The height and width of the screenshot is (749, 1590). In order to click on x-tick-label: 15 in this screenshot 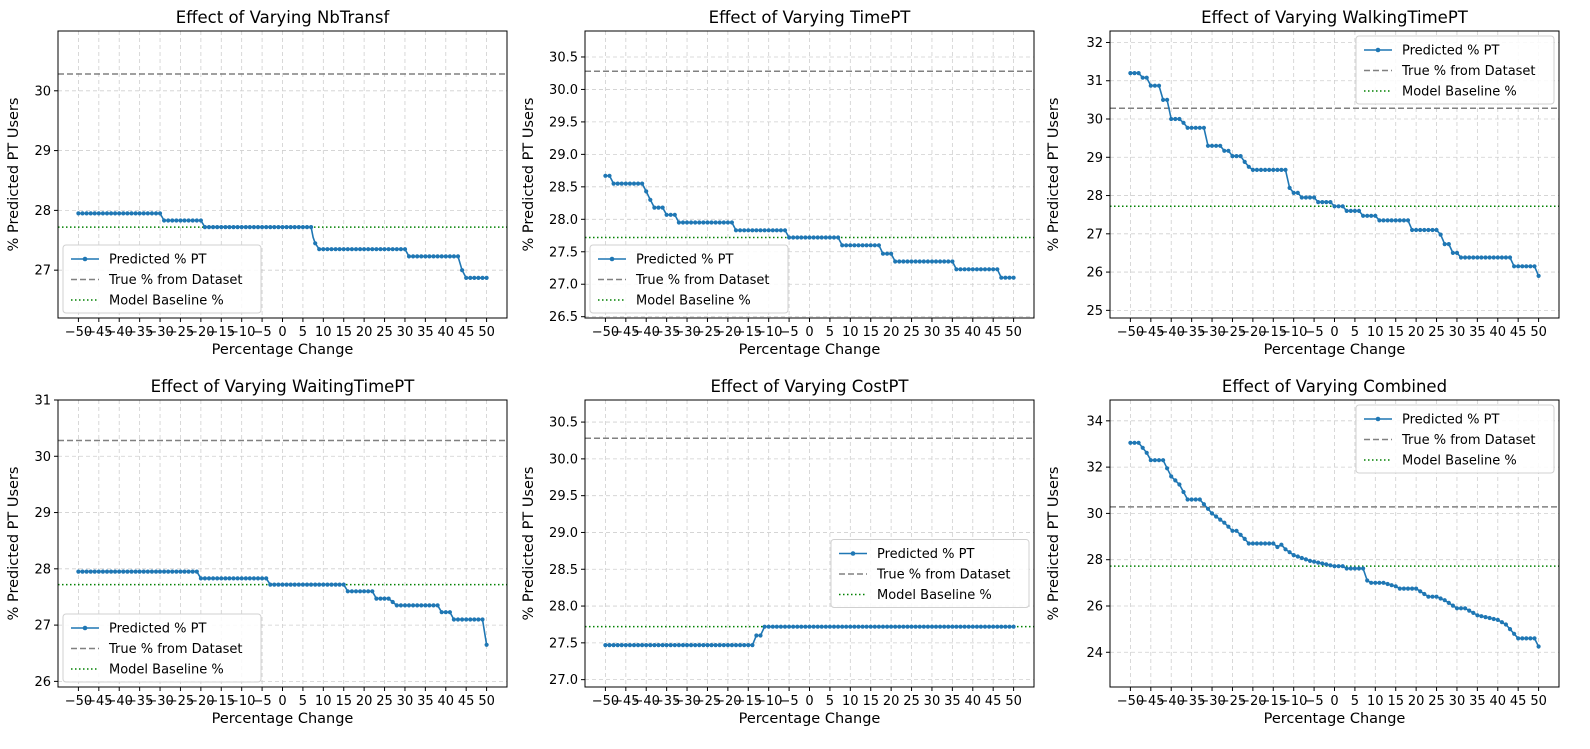, I will do `click(1395, 701)`.